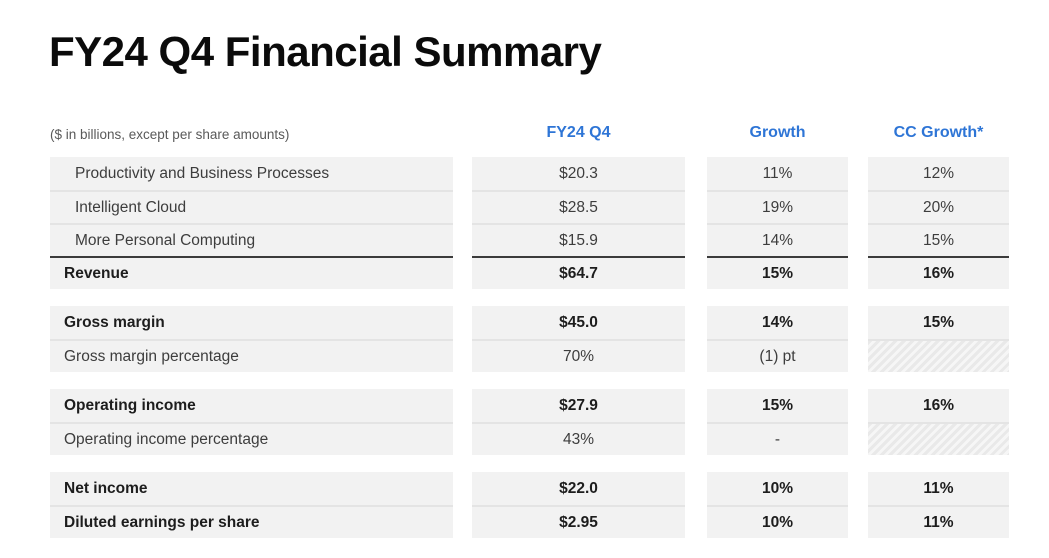 The height and width of the screenshot is (558, 1049). What do you see at coordinates (777, 206) in the screenshot?
I see `cell-growth: 19%` at bounding box center [777, 206].